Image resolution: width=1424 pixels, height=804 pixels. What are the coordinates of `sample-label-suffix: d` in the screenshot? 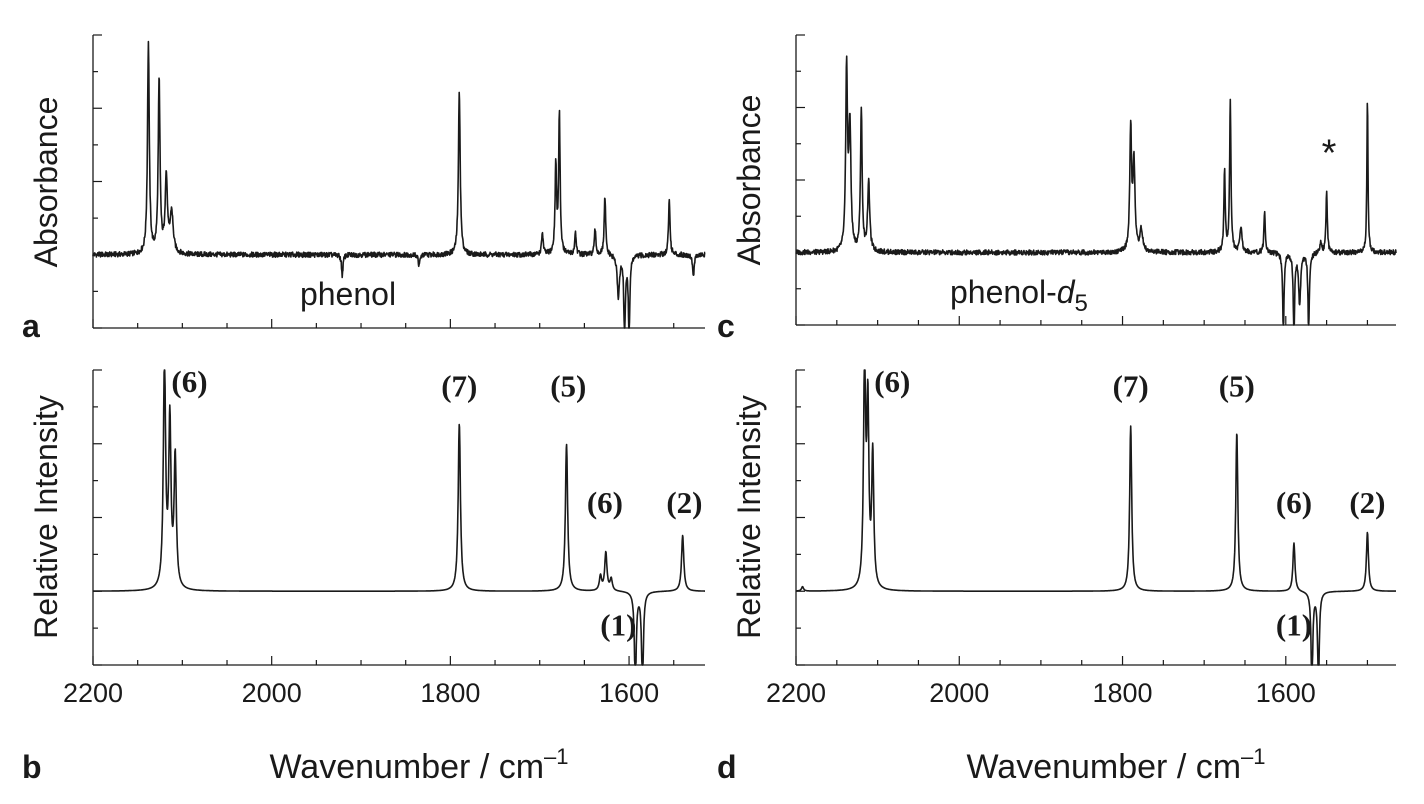 It's located at (1066, 292).